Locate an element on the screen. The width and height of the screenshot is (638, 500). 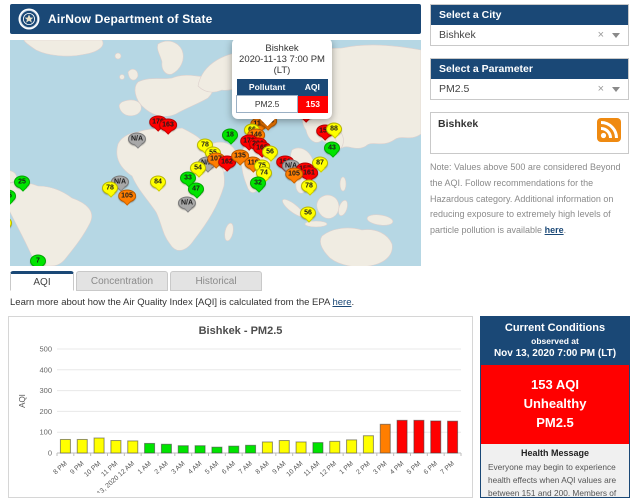
svg-text: 6 AM is located at coordinates (229, 468).